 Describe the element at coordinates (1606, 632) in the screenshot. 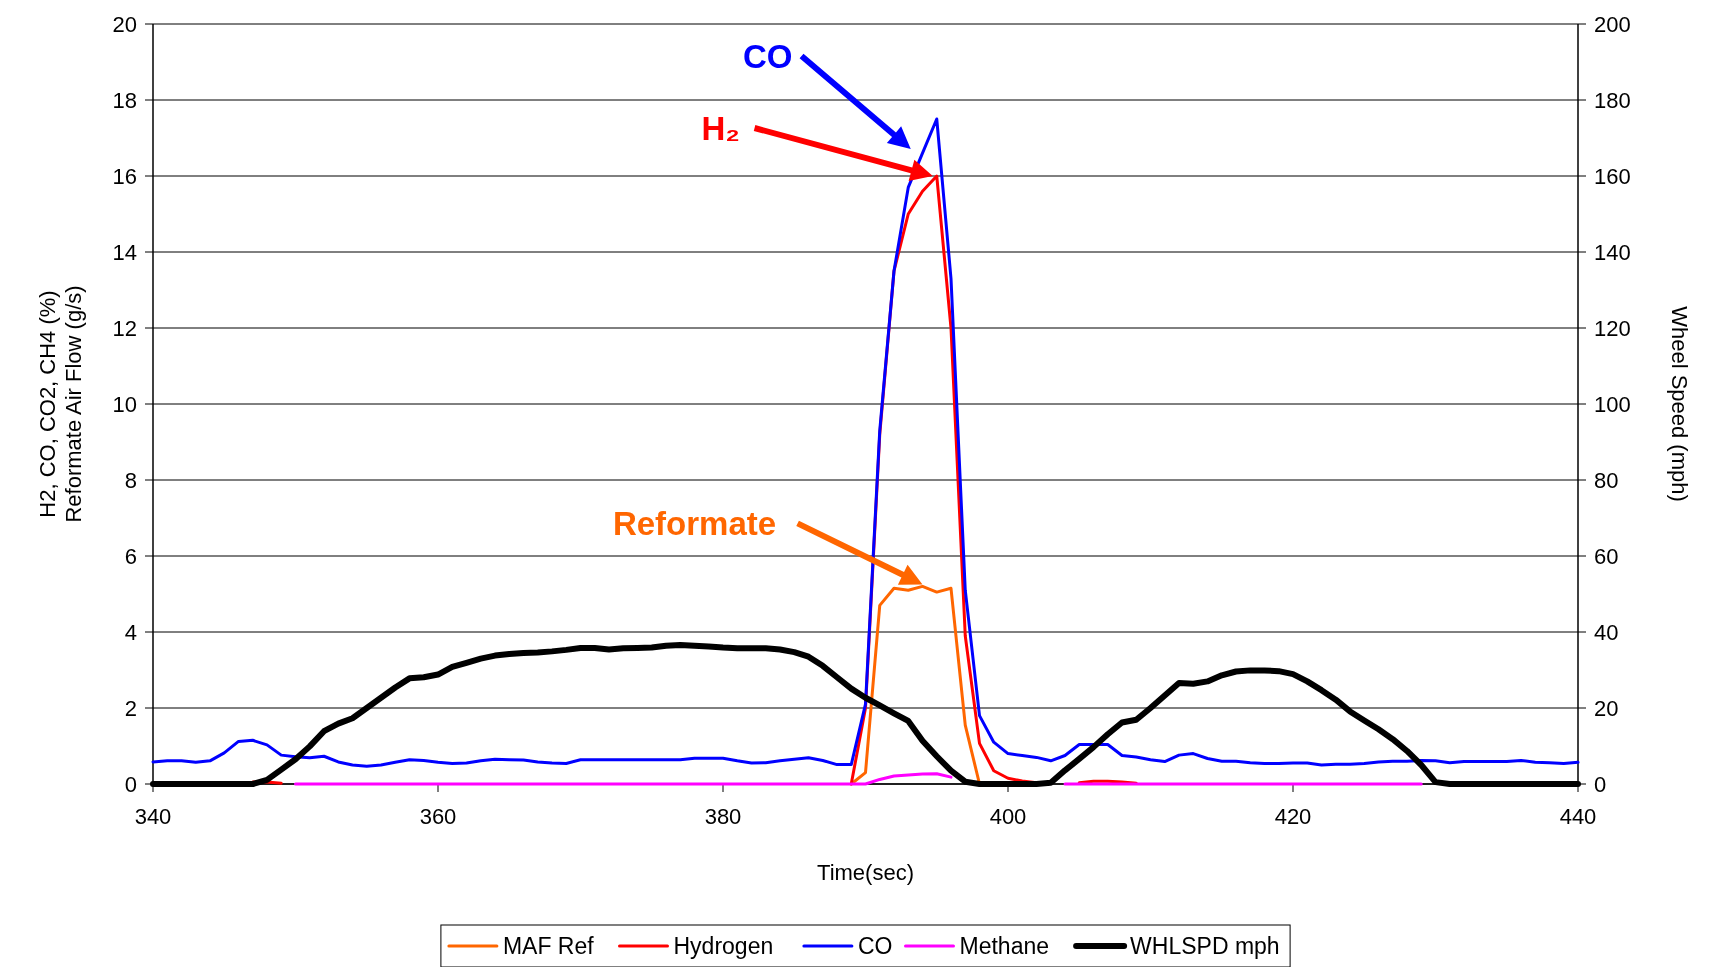

I see `y2-tick-label: 40` at that location.